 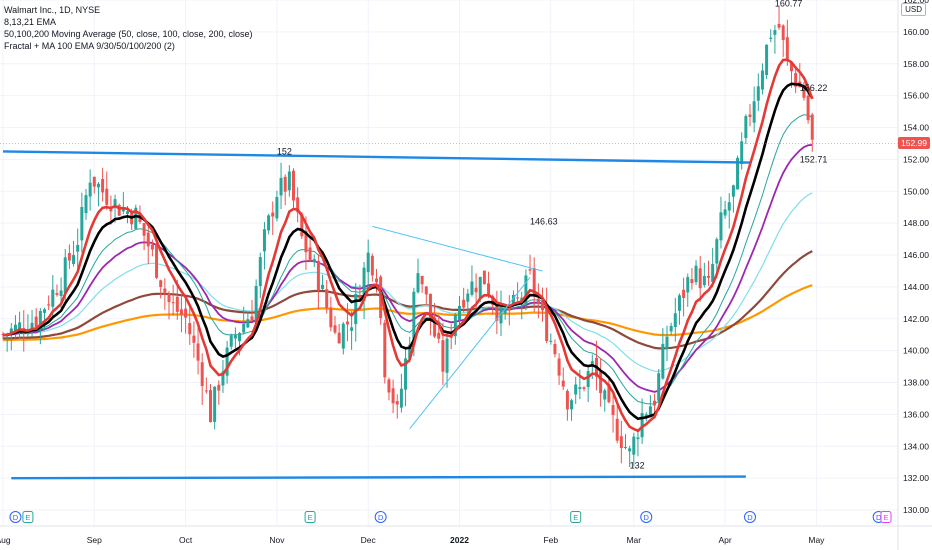 What do you see at coordinates (30, 22) in the screenshot?
I see `legend-ema: 8,13,21 EMA` at bounding box center [30, 22].